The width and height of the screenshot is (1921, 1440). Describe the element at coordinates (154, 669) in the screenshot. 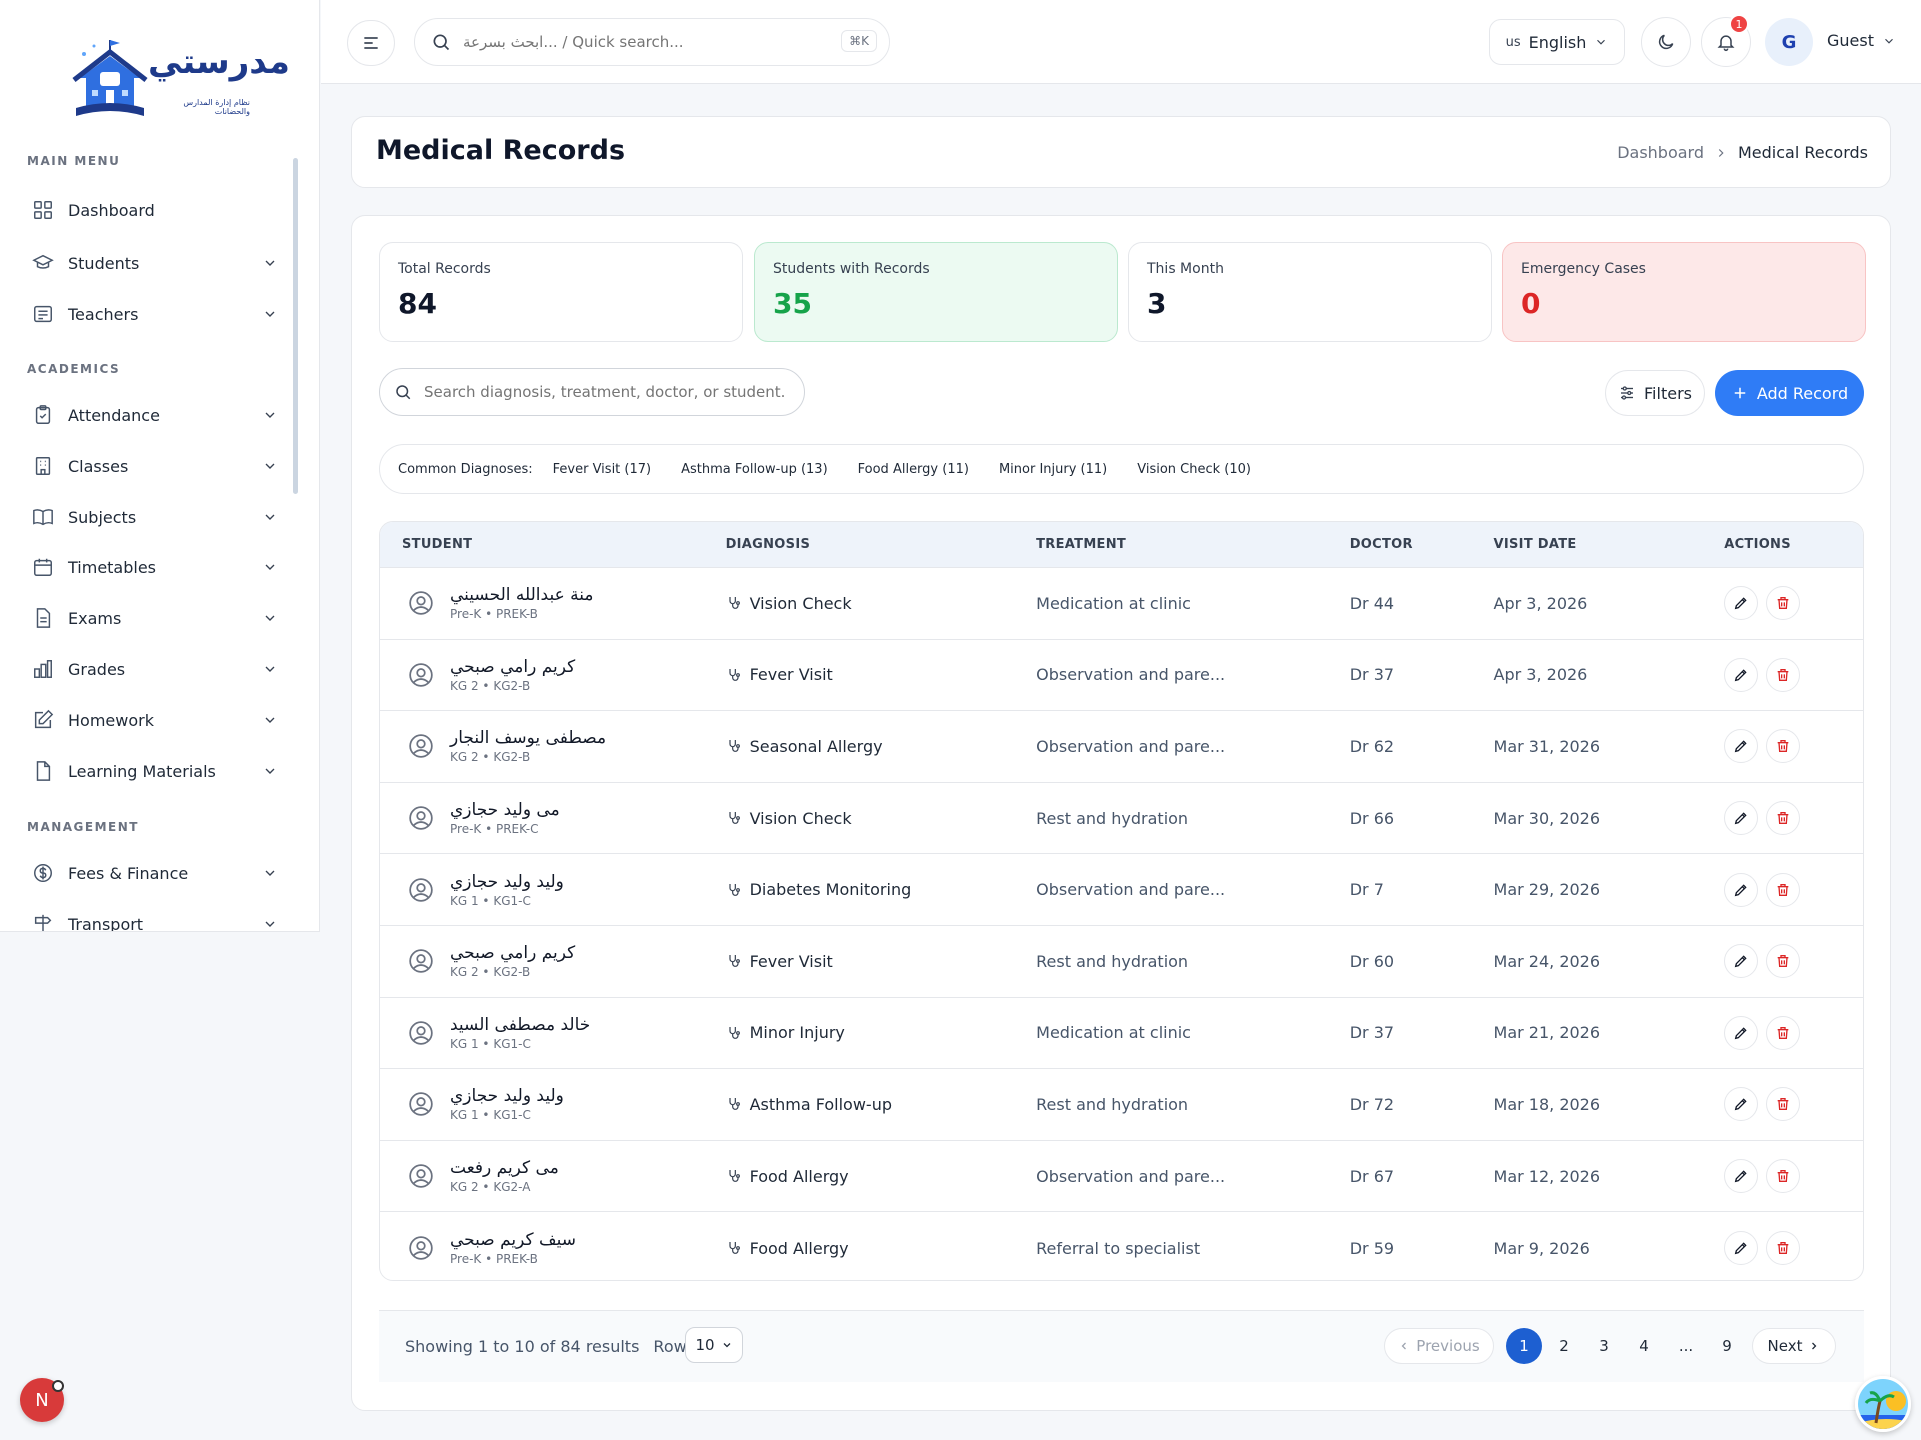

I see `sidebar-item-grades: Grades` at that location.